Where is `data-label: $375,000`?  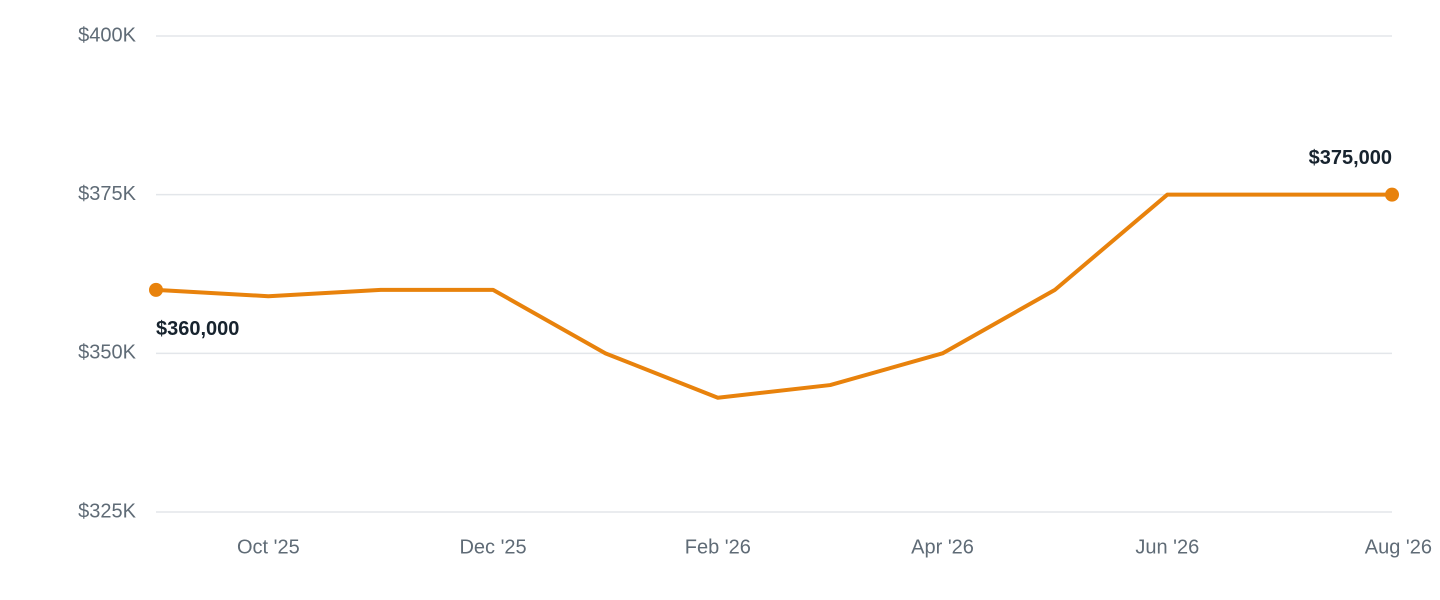
data-label: $375,000 is located at coordinates (1350, 158).